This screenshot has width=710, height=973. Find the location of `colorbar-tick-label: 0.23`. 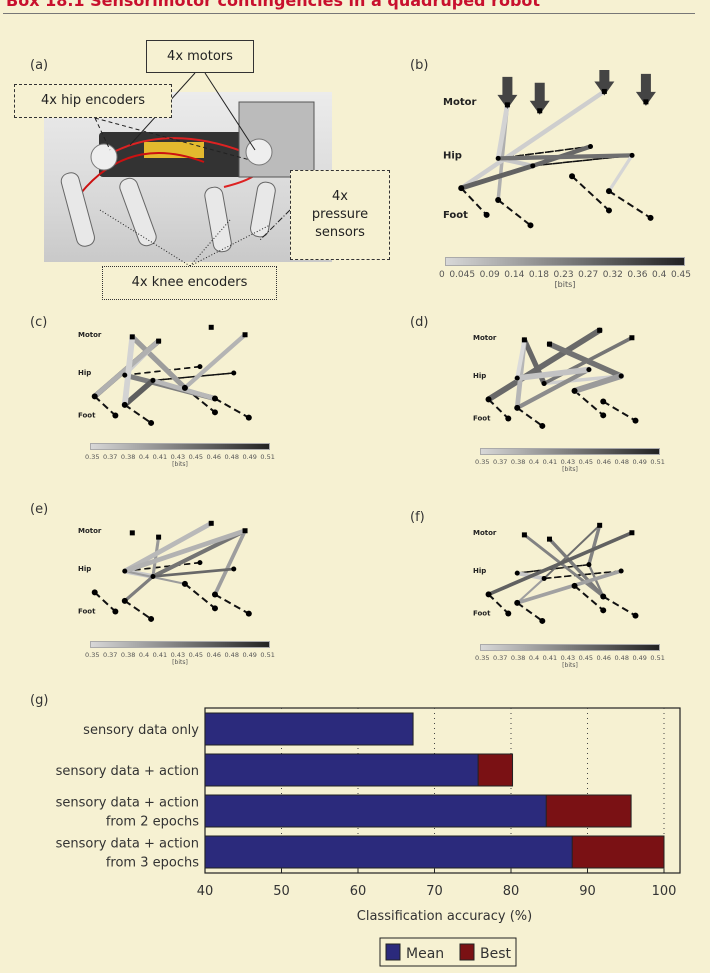

colorbar-tick-label: 0.23 is located at coordinates (563, 275).